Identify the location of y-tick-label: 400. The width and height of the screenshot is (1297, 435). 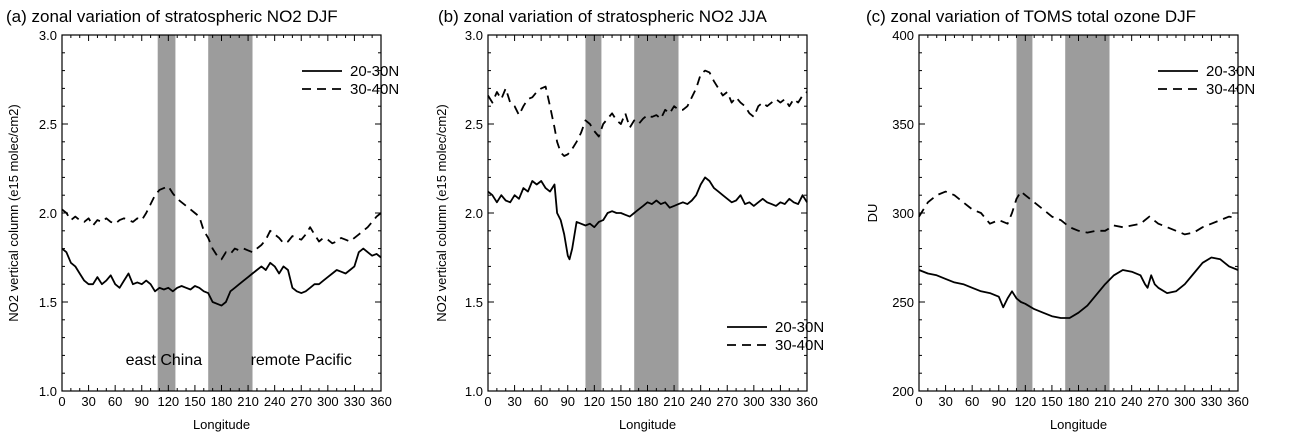
(903, 35).